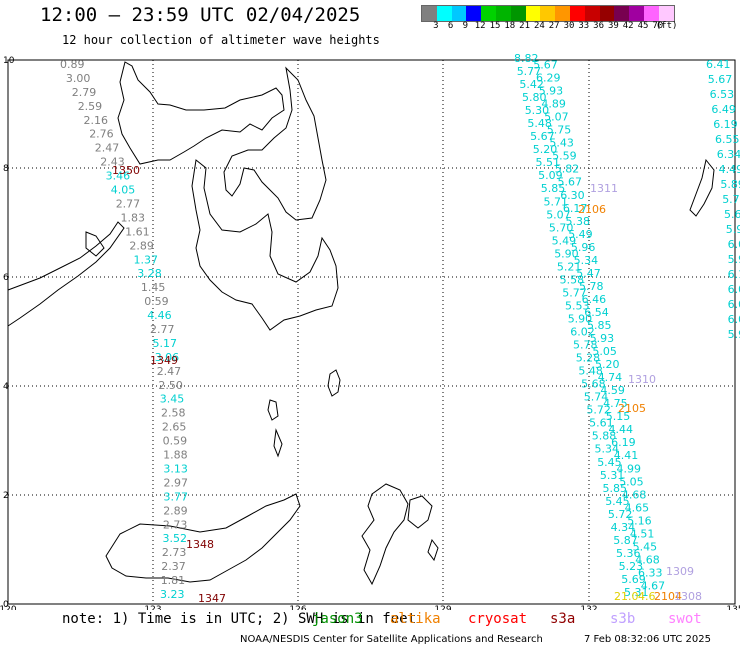  Describe the element at coordinates (653, 586) in the screenshot. I see `wave-height-value: 4.67` at that location.